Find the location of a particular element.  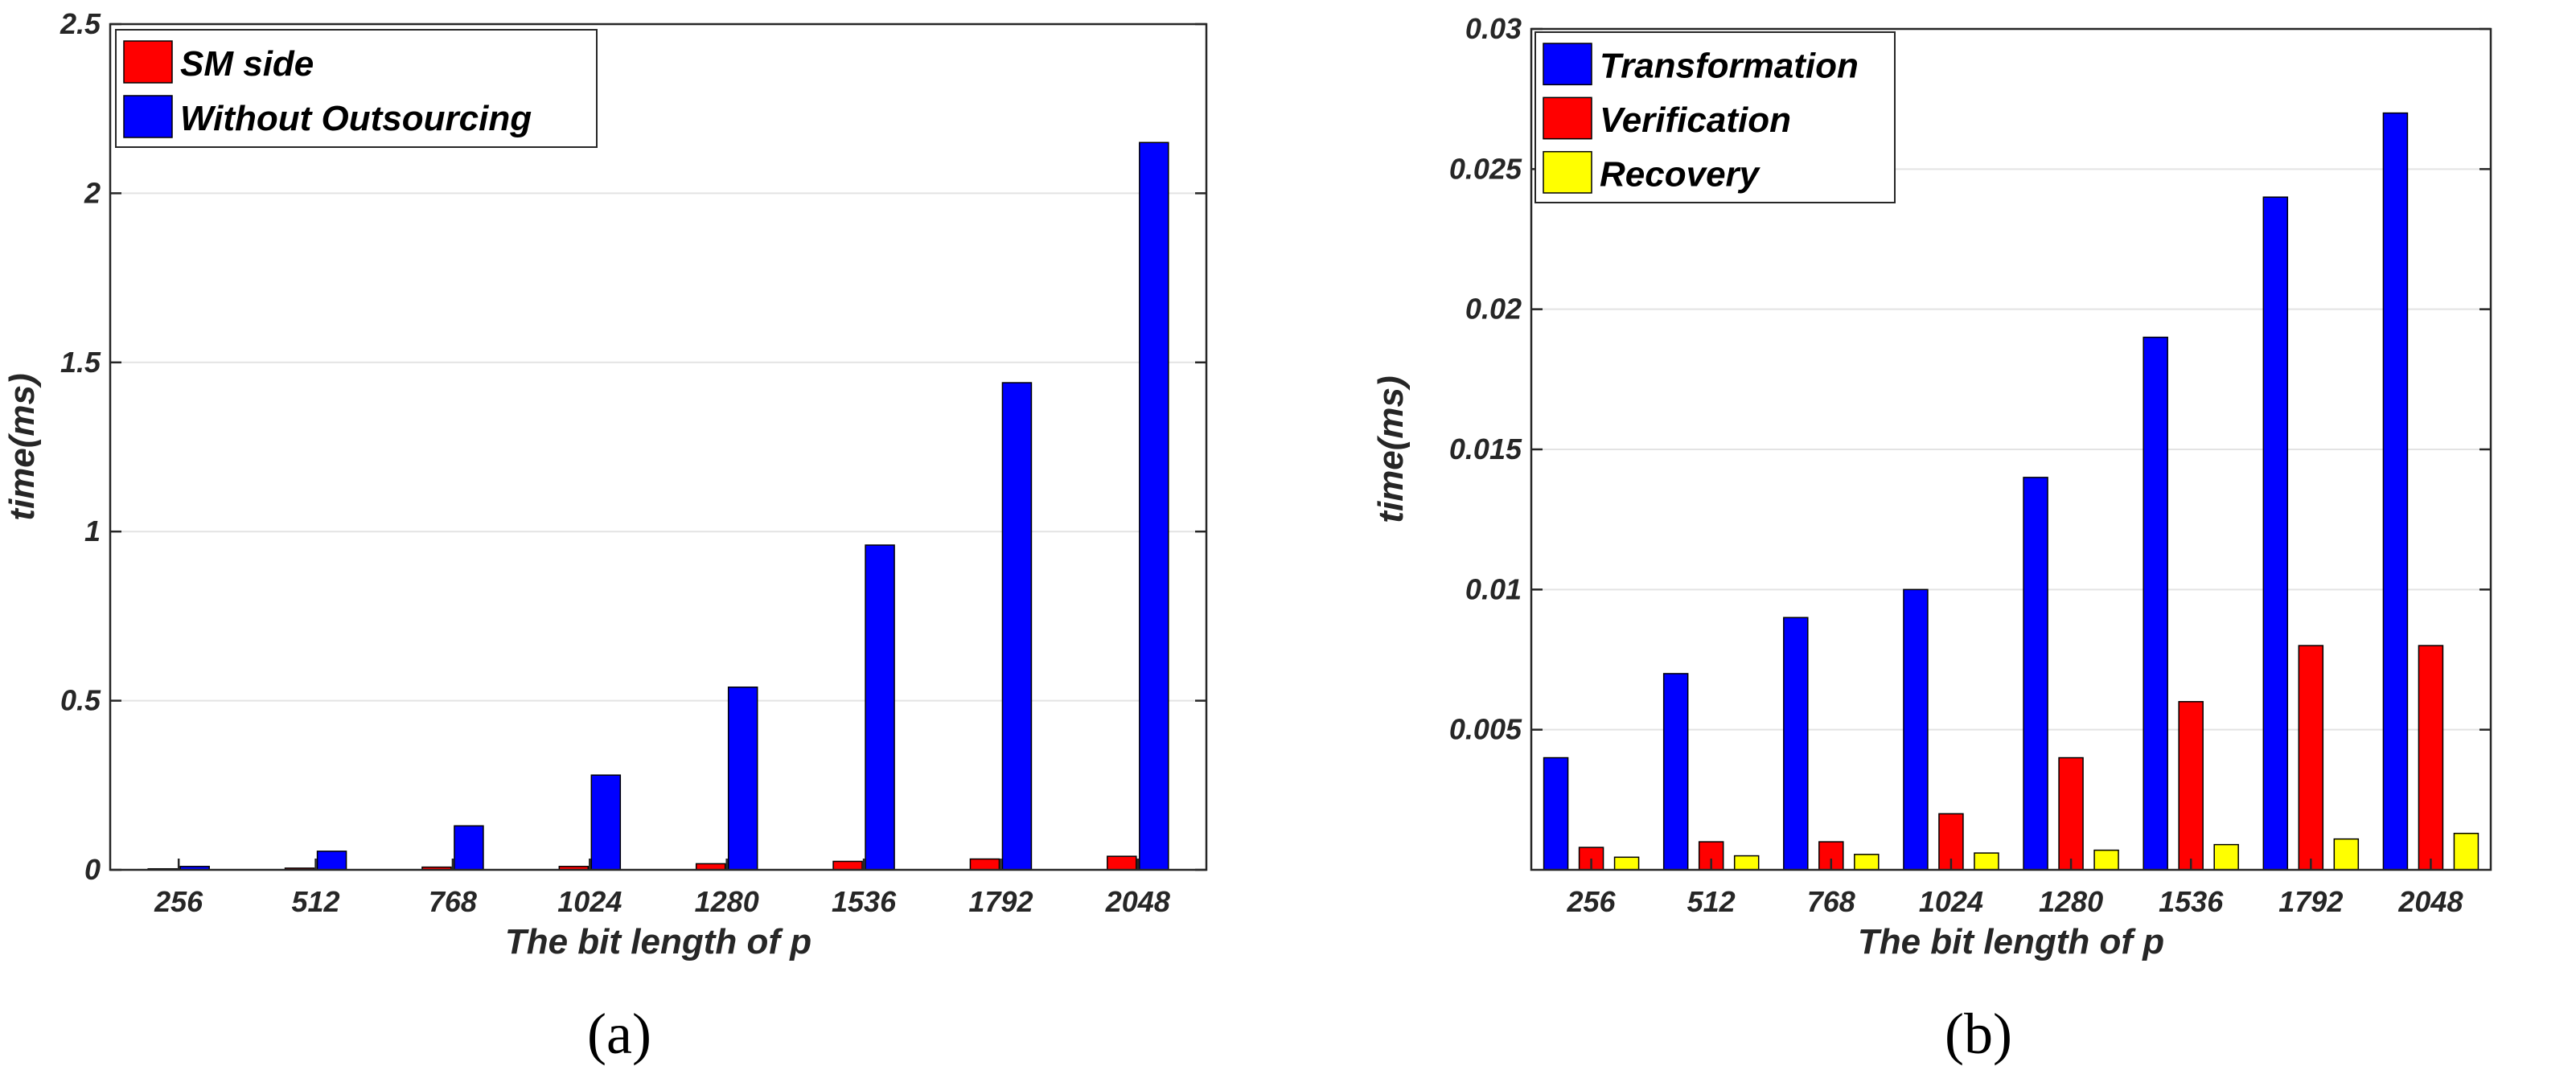

y-tick-label: 1 is located at coordinates (92, 531).